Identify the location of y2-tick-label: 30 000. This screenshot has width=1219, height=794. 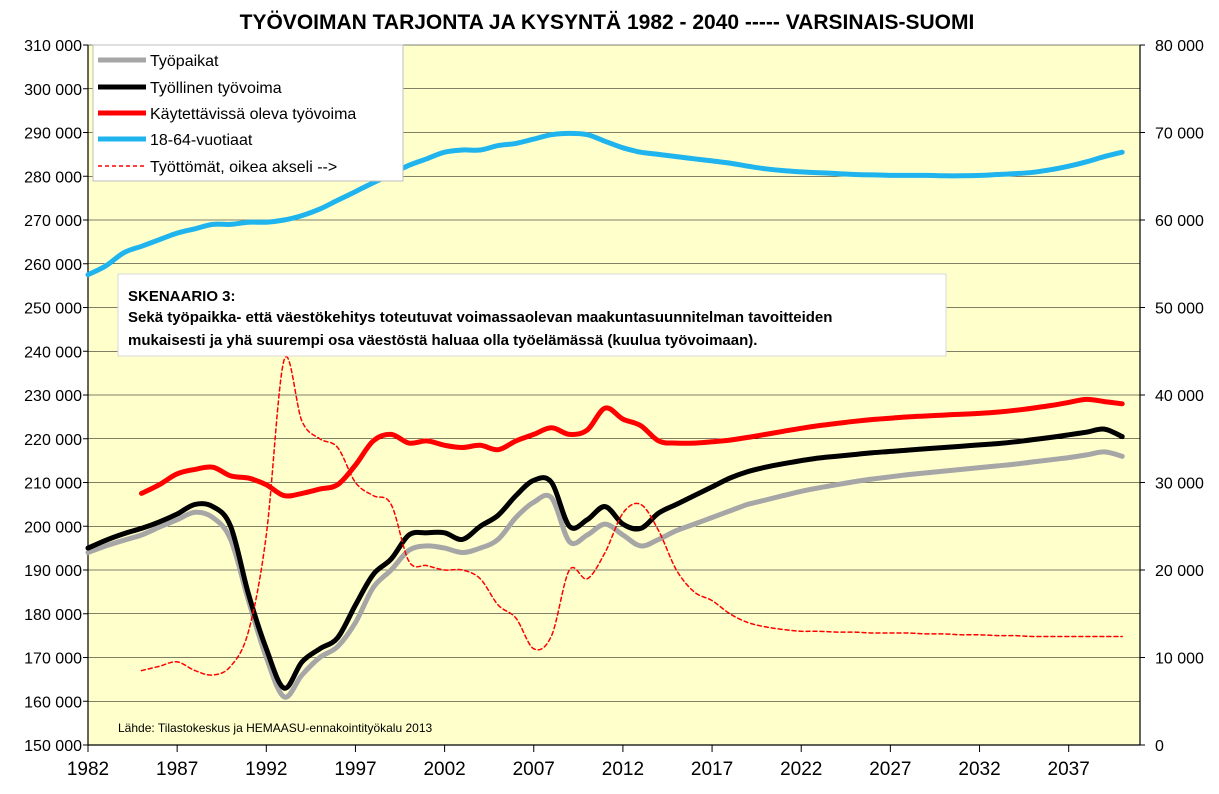
(1179, 484).